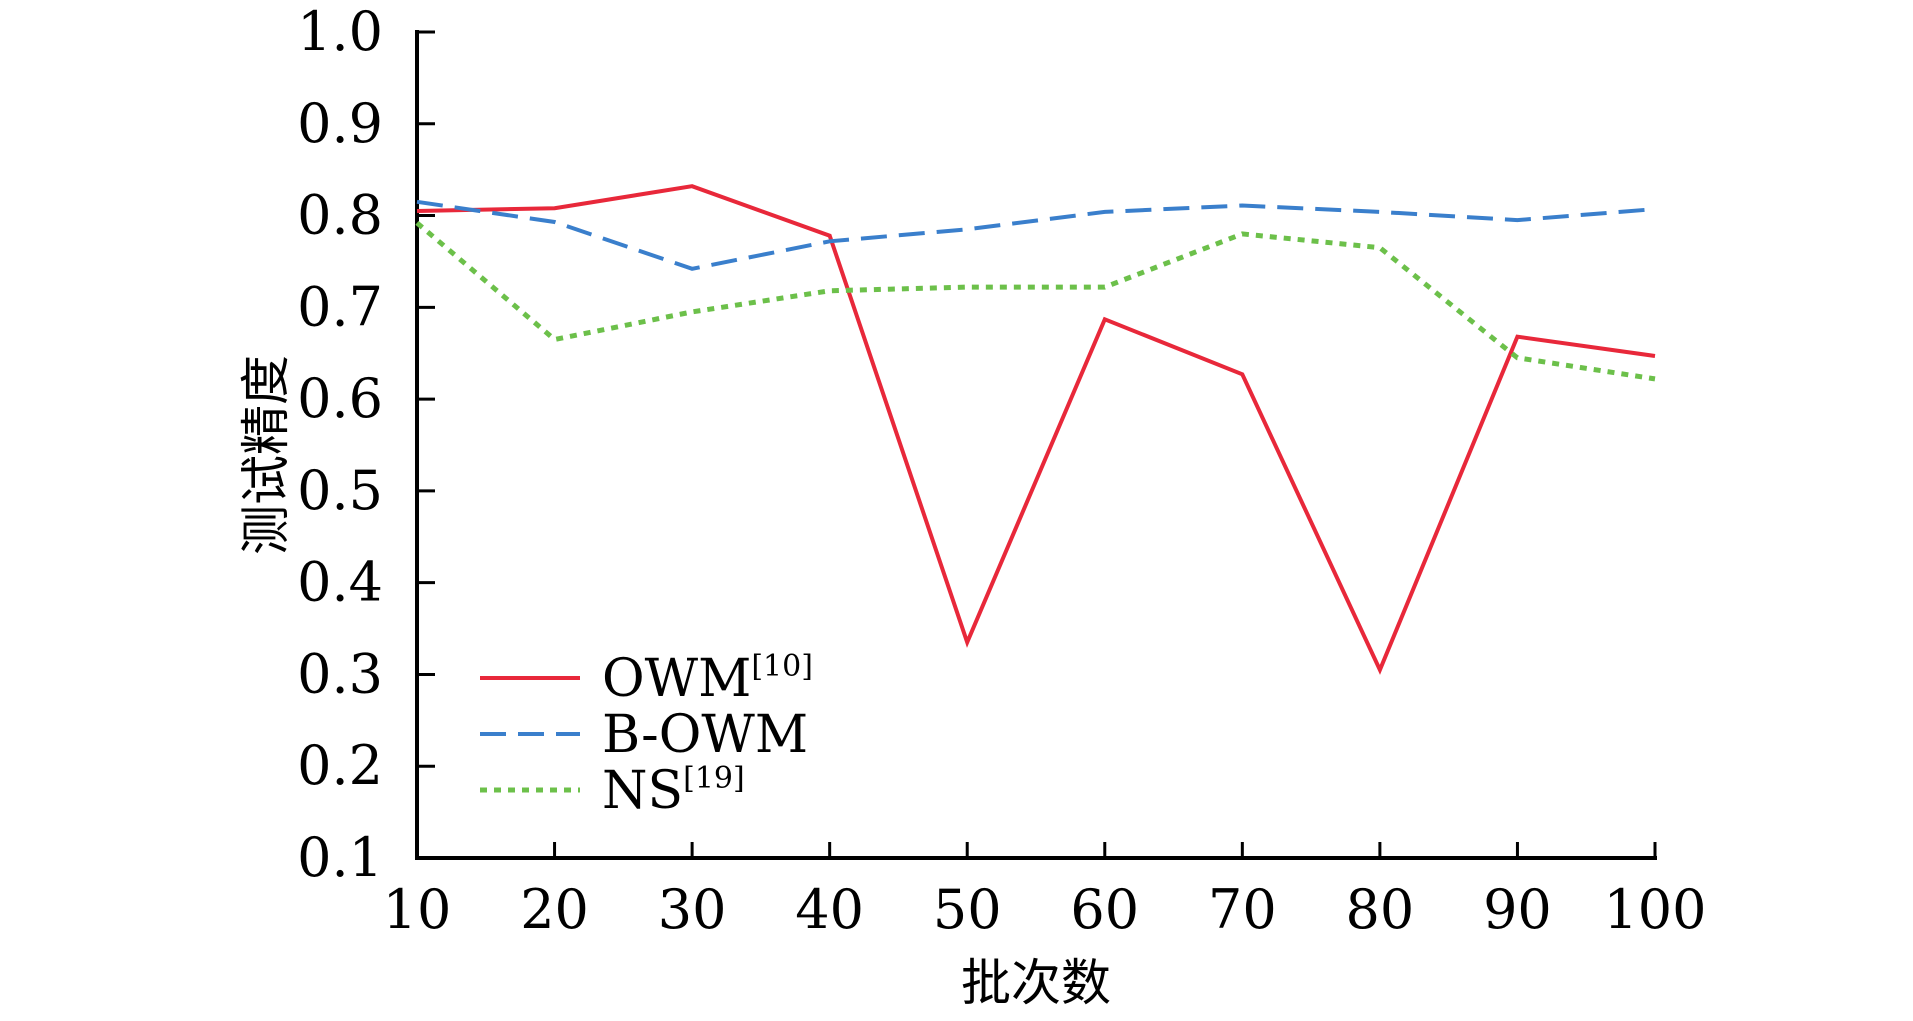 The width and height of the screenshot is (1913, 1021). What do you see at coordinates (366, 444) in the screenshot?
I see `y-axis-ticks: 0.1 0.2 0.3 0.4 0.5 0.6 0.7 0.8 0.9 1.0` at bounding box center [366, 444].